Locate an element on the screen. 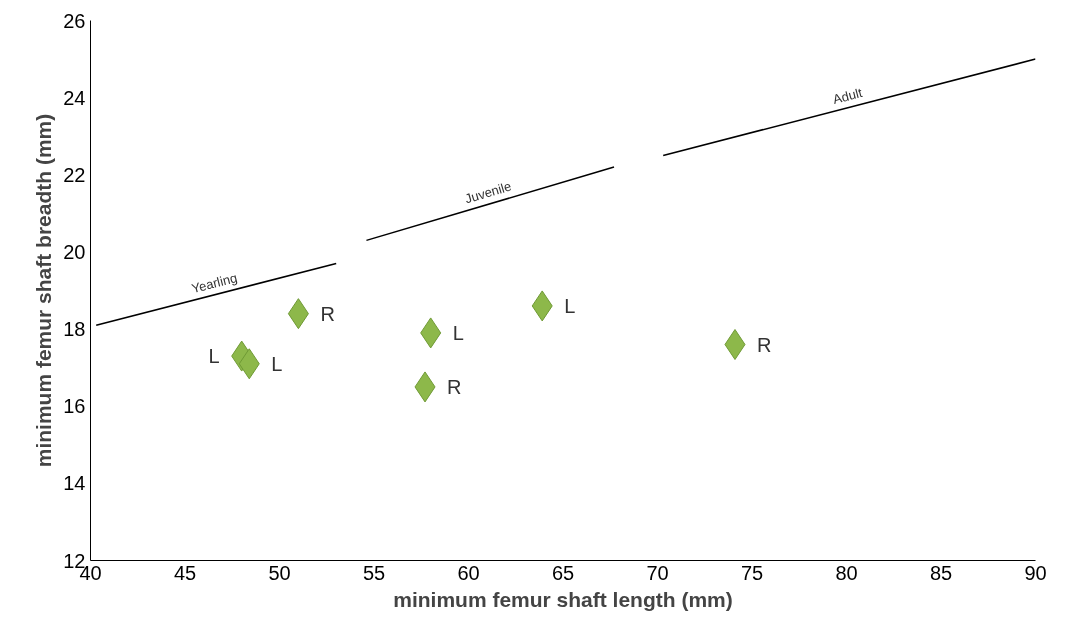  y-tick-label: 24 is located at coordinates (74, 97).